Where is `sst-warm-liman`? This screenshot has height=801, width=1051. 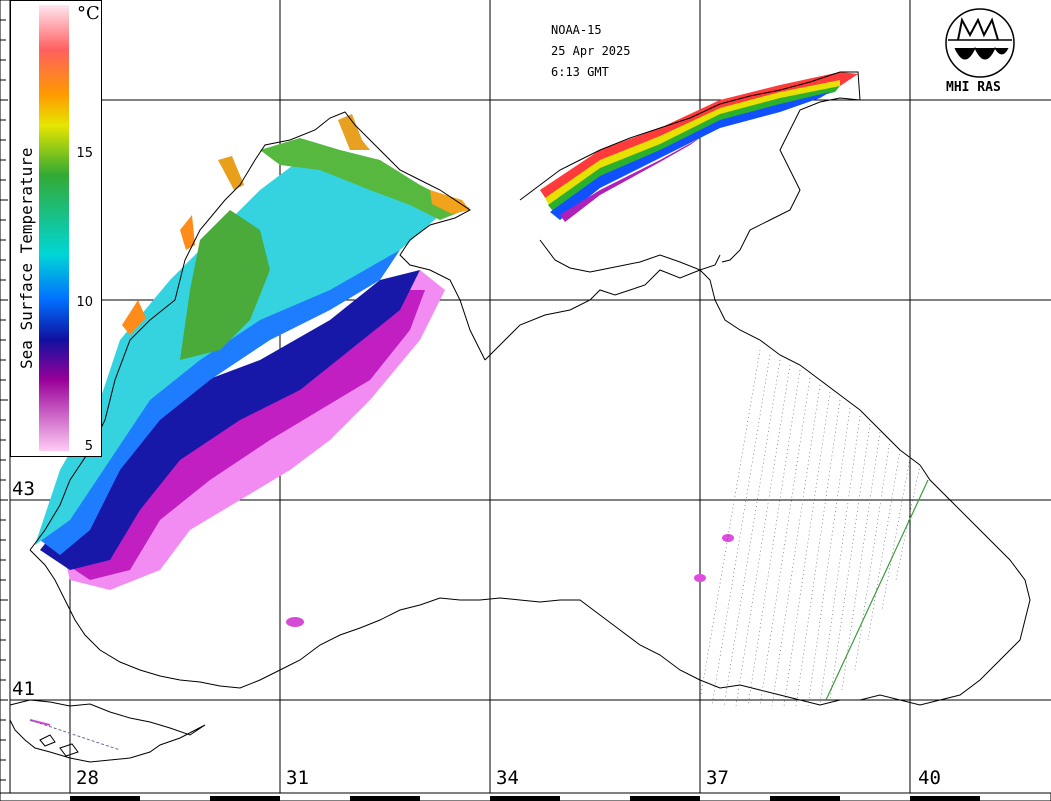
sst-warm-liman is located at coordinates (231, 173).